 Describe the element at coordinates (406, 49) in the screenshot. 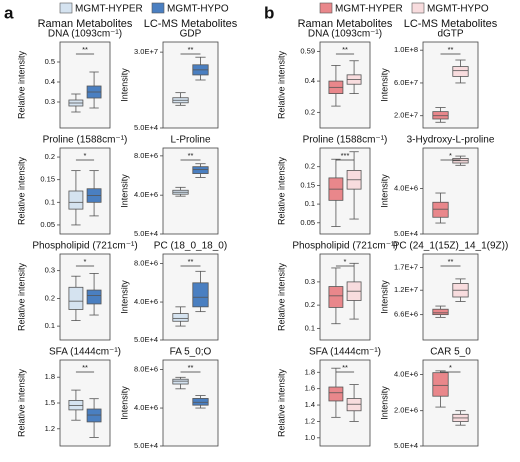

I see `y-tick-label: 1.0E+8` at that location.